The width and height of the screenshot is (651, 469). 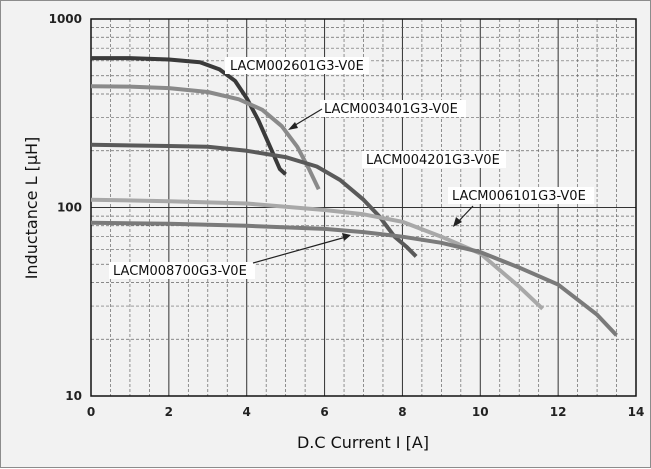 What do you see at coordinates (480, 412) in the screenshot?
I see `x-tick-label: 10` at bounding box center [480, 412].